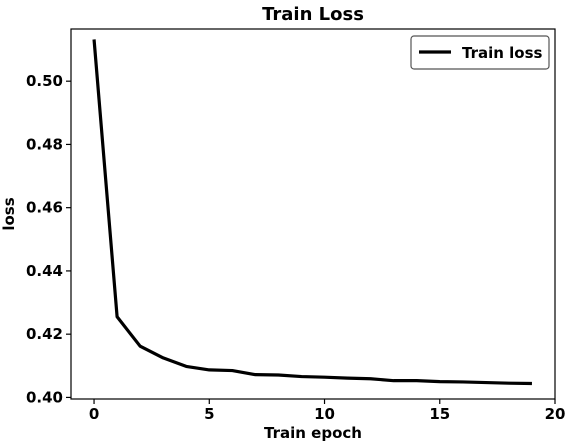 This screenshot has height=443, width=567. What do you see at coordinates (502, 53) in the screenshot?
I see `legend-label-train-loss: Train loss` at bounding box center [502, 53].